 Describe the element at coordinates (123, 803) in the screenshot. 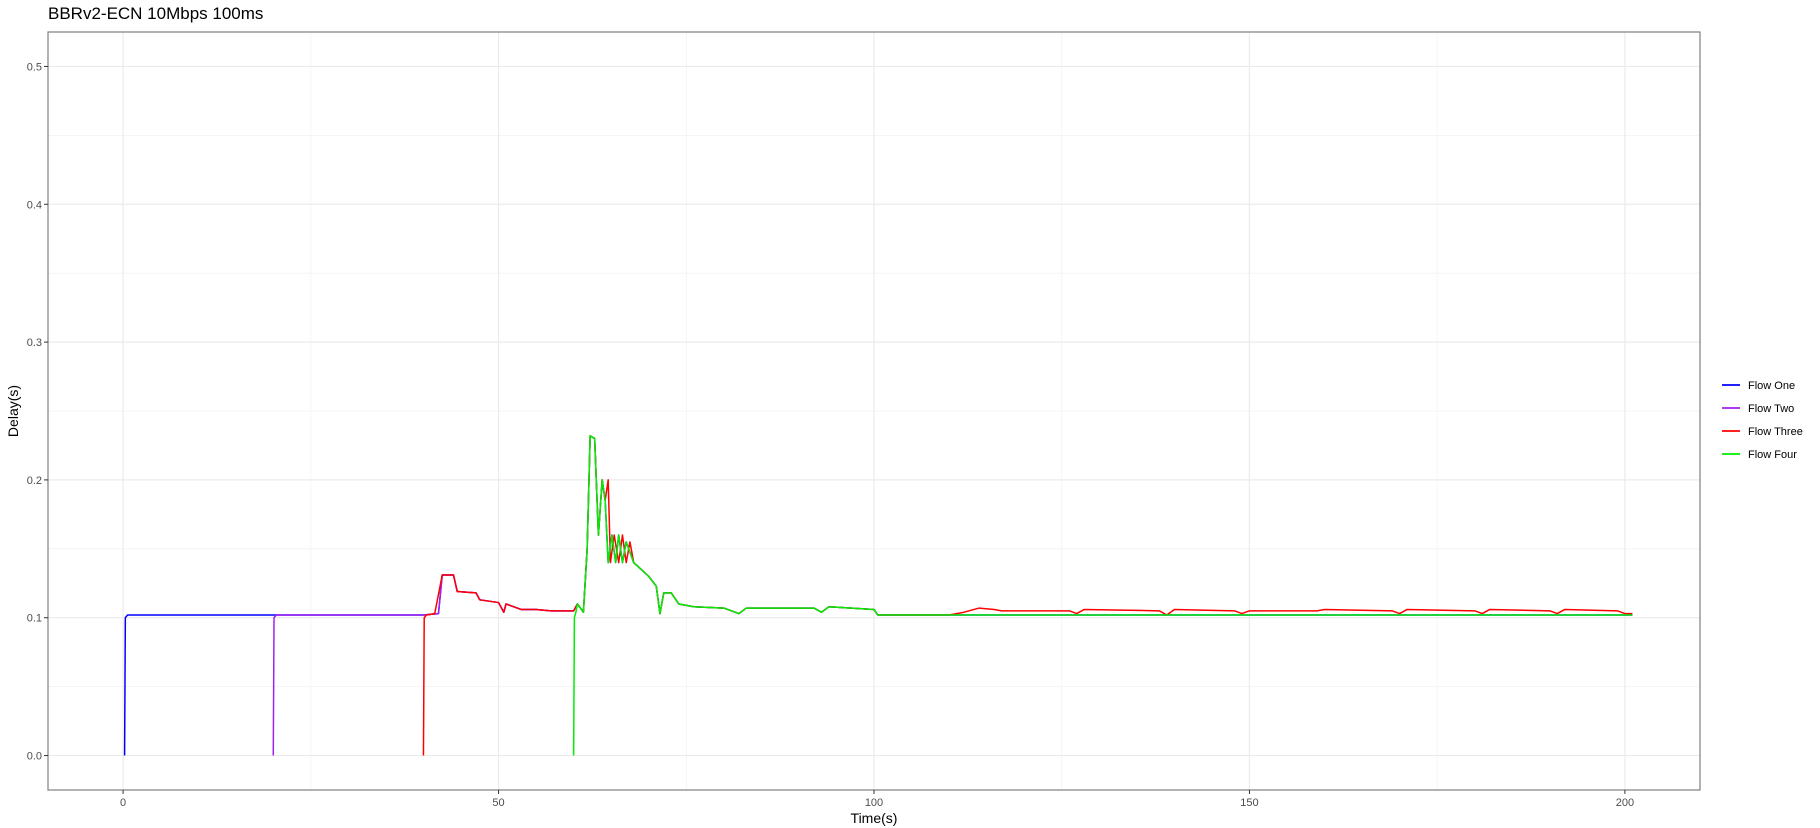

I see `x-tick-label: 0` at that location.